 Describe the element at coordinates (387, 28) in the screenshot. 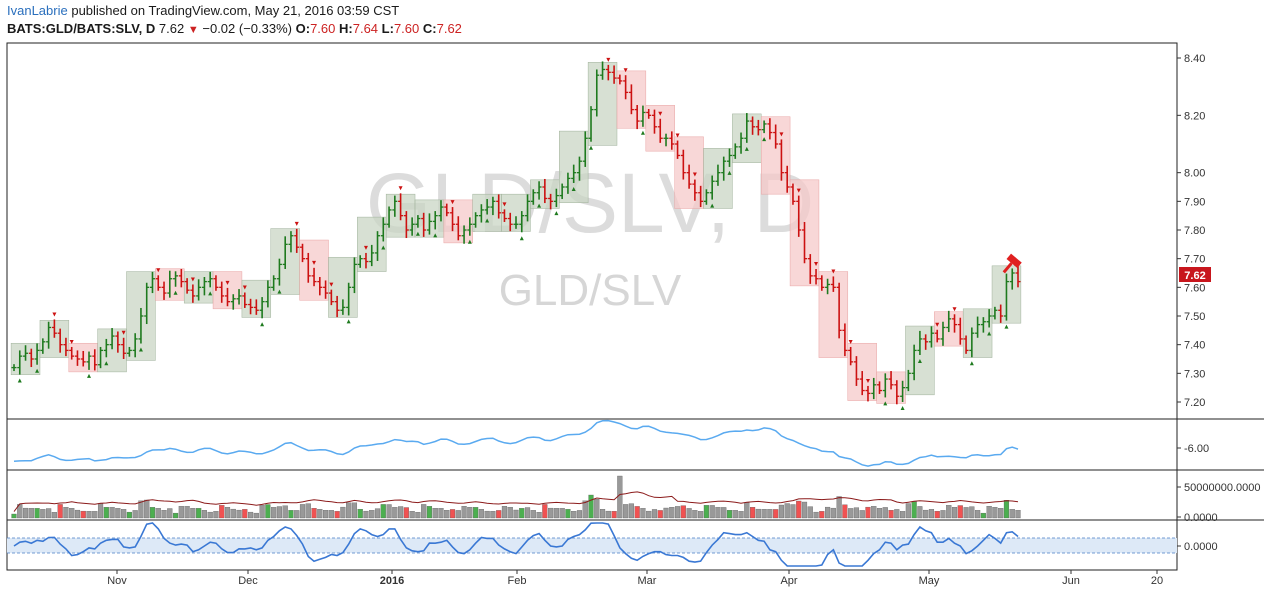

I see `low-label: L:` at that location.